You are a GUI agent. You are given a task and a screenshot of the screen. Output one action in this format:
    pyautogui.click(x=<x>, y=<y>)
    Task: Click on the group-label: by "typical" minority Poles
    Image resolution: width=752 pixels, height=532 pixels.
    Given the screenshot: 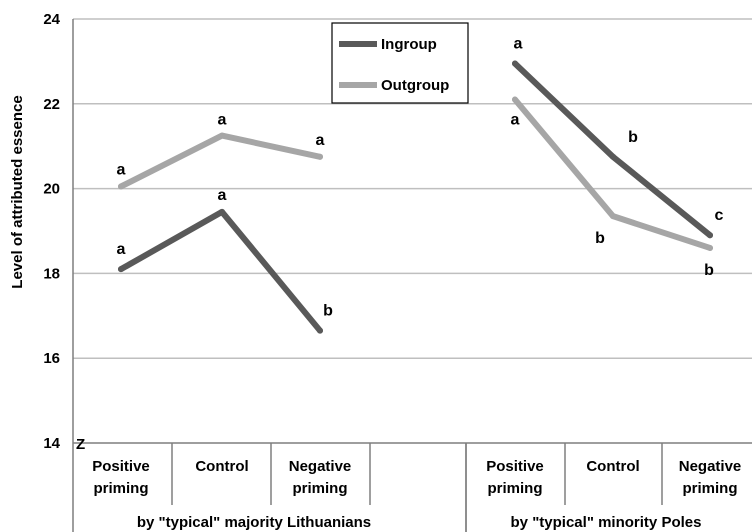 What is the action you would take?
    pyautogui.click(x=606, y=522)
    